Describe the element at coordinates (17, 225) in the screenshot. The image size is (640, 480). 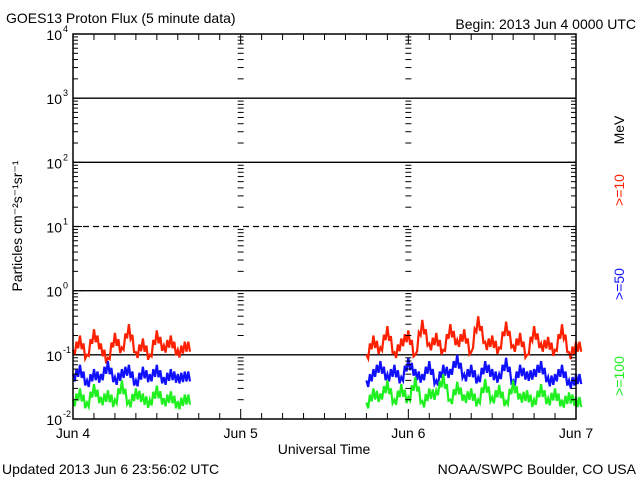
I see `y-axis-label: Particles cm⁻²s⁻¹sr⁻¹` at that location.